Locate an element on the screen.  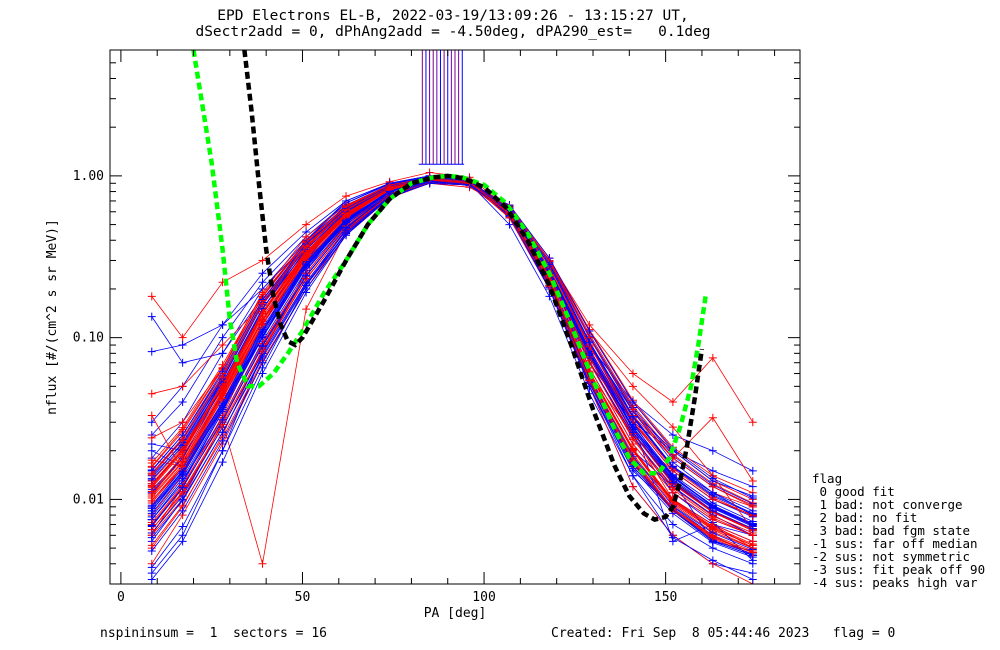
legend-item: 0 good fit is located at coordinates (853, 491).